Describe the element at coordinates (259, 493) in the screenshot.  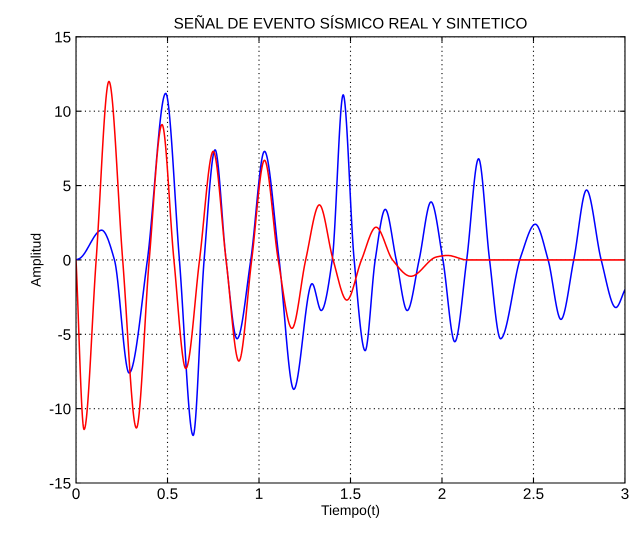
I see `x-tick-label: 1` at that location.